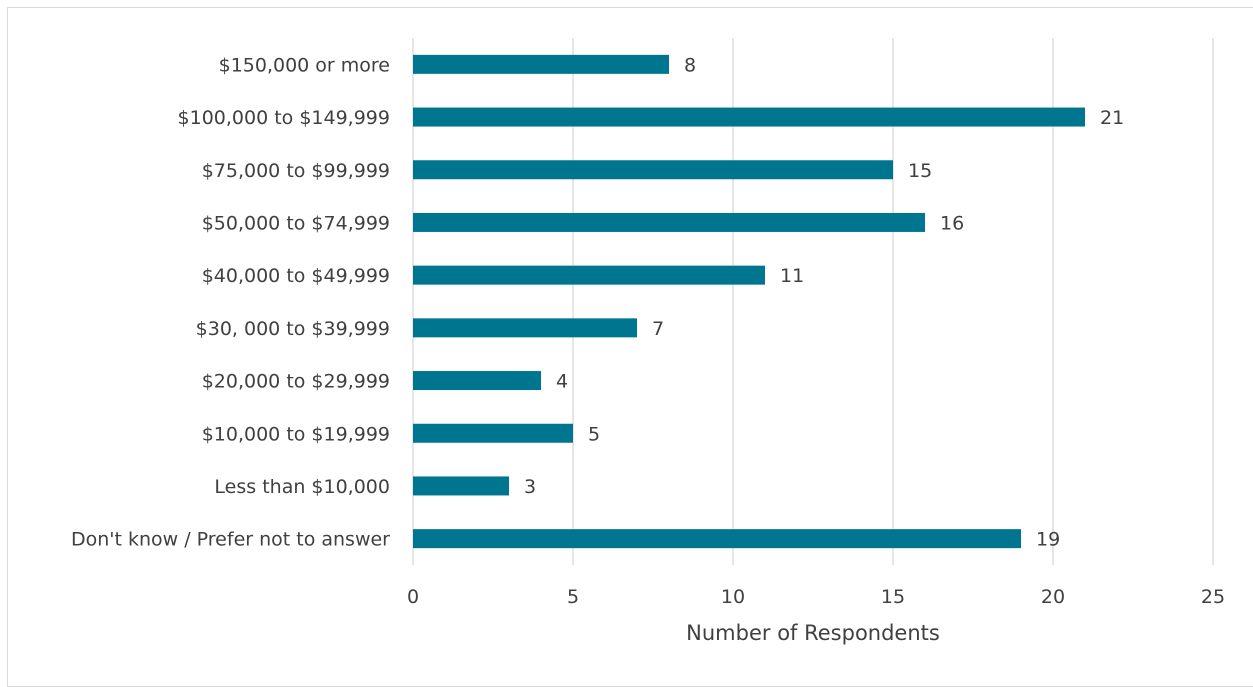 Image resolution: width=1253 pixels, height=687 pixels. What do you see at coordinates (293, 329) in the screenshot?
I see `category-label: $30, 000 to $39,999` at bounding box center [293, 329].